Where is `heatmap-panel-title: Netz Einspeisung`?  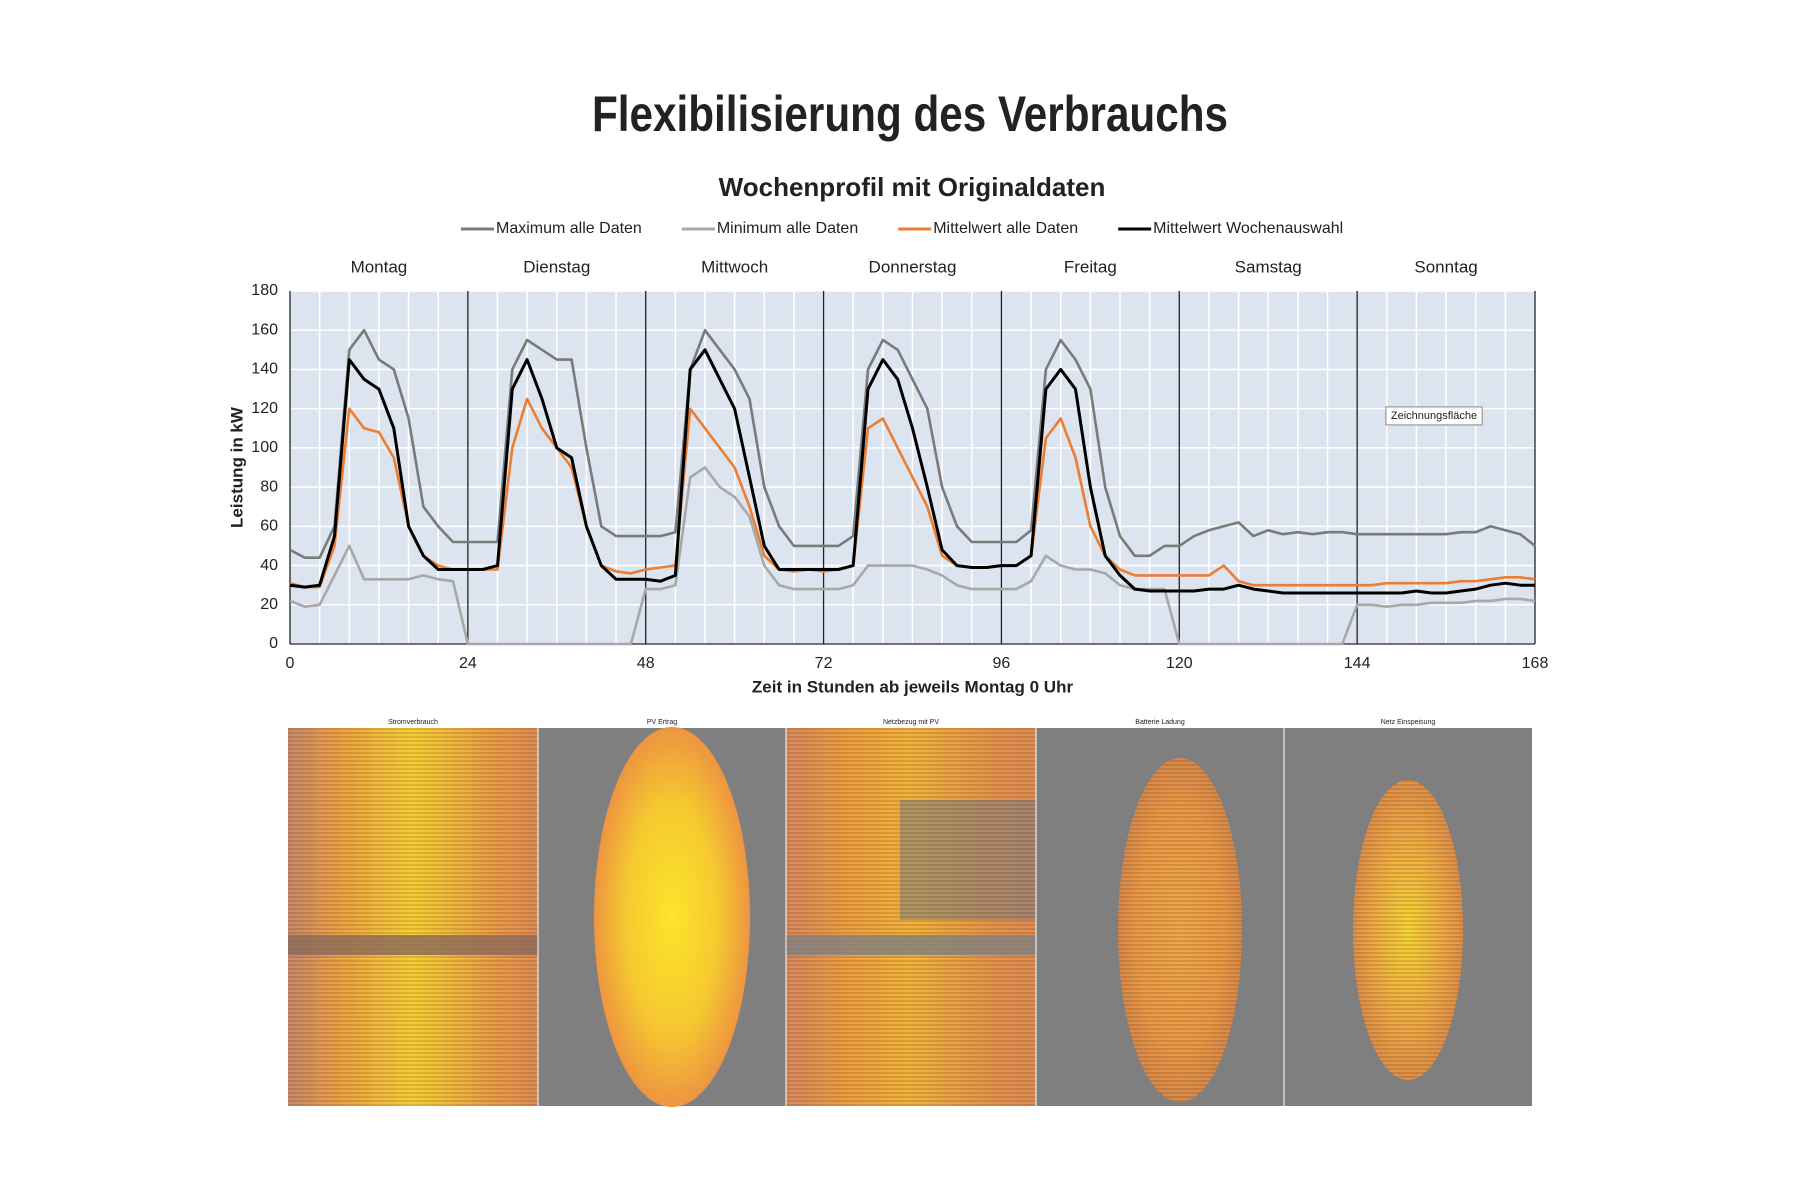
heatmap-panel-title: Netz Einspeisung is located at coordinates (1408, 722).